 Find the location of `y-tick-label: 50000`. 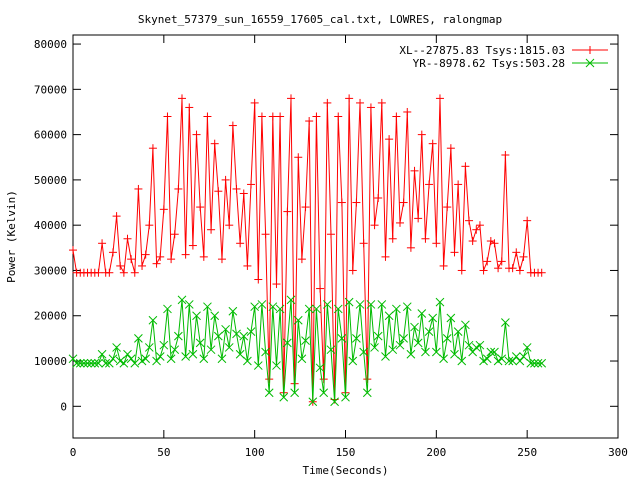

y-tick-label: 50000 is located at coordinates (50, 180).